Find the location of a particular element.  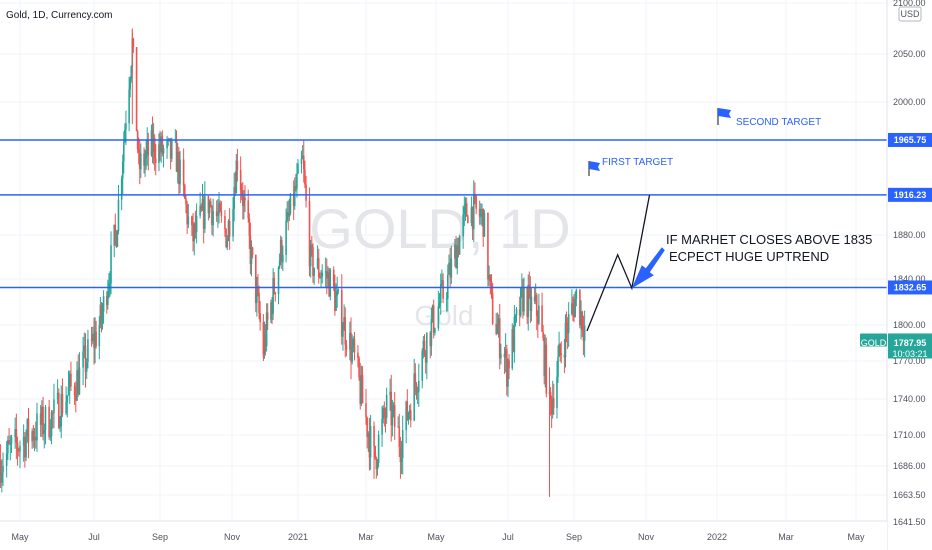

time-tick-label: 2021 is located at coordinates (298, 537).